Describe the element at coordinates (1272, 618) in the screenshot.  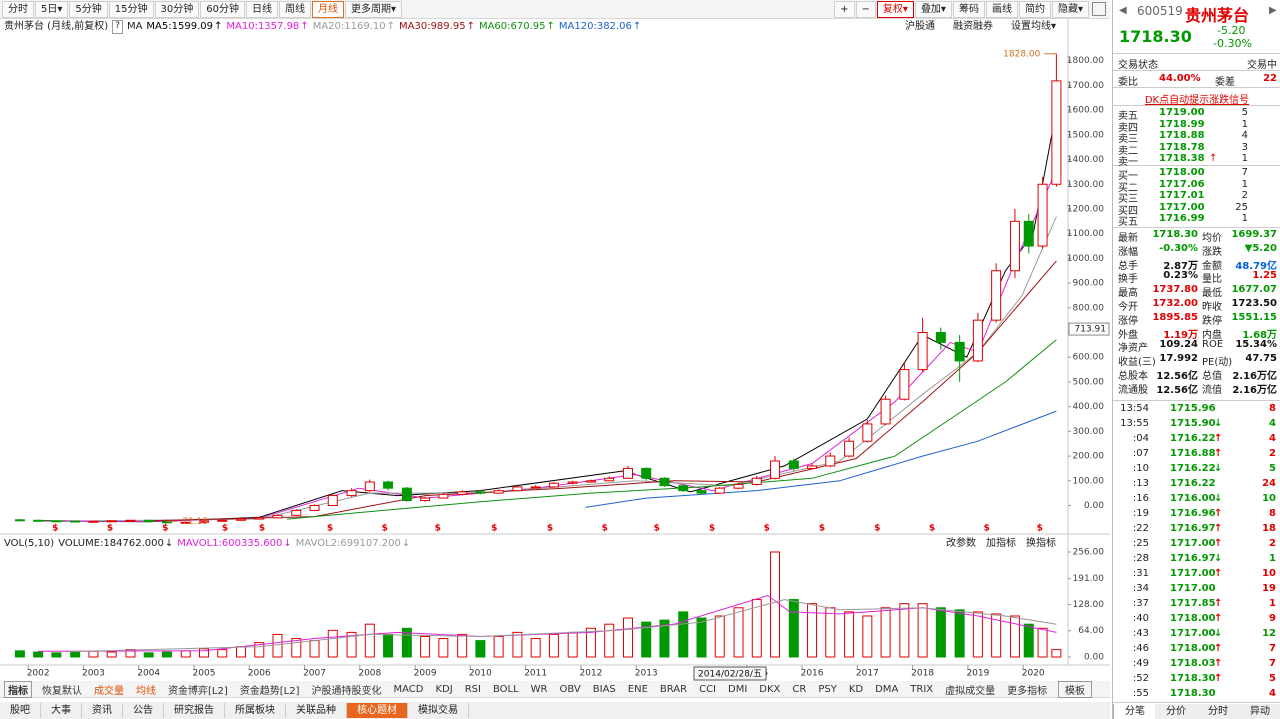
I see `tick-volume: 9` at that location.